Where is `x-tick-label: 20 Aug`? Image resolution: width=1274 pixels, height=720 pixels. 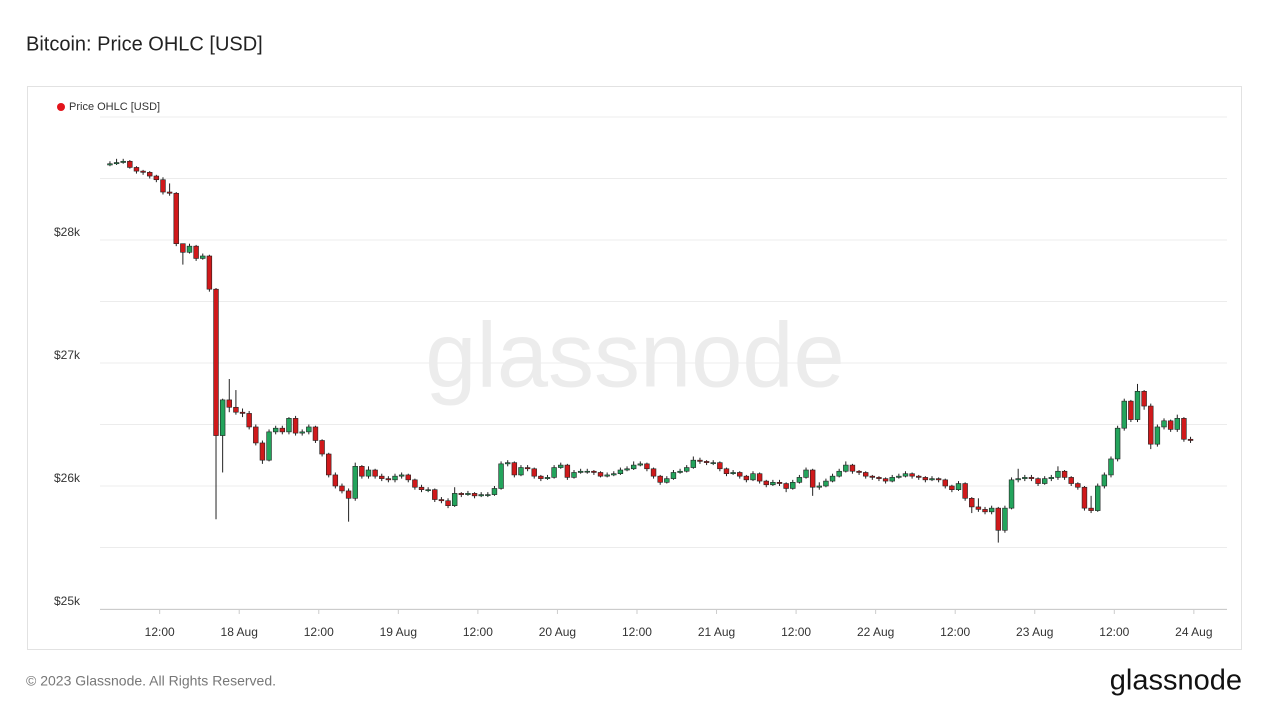
x-tick-label: 20 Aug is located at coordinates (557, 632).